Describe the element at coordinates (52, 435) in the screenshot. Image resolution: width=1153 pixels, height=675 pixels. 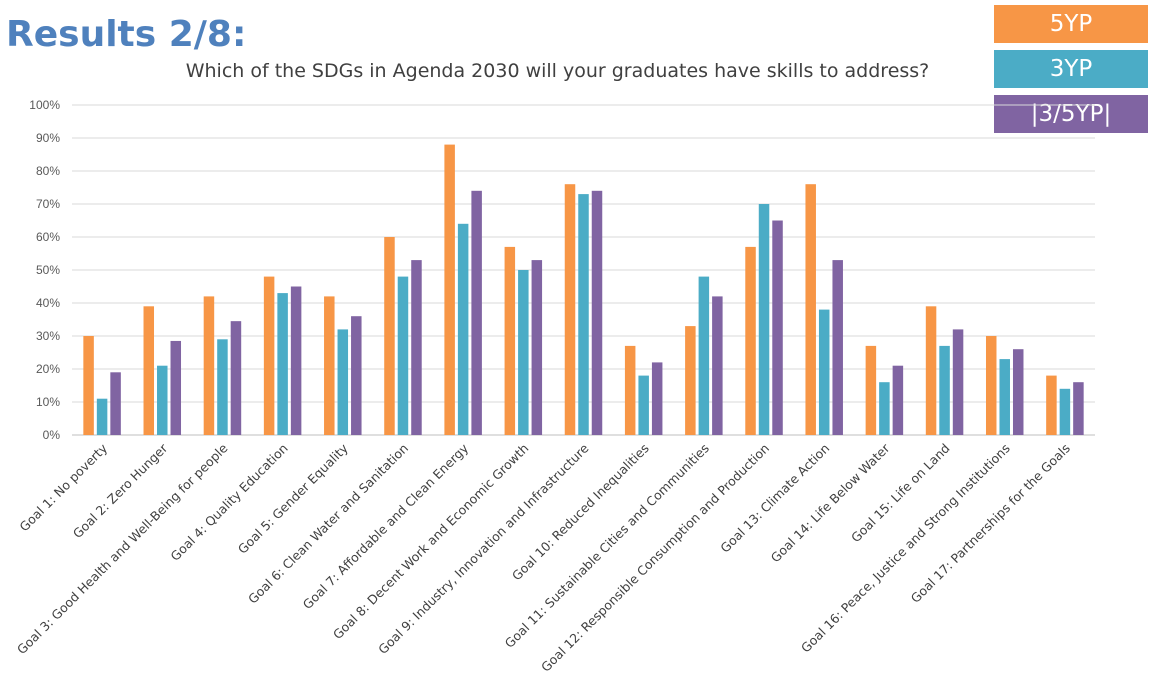
I see `y-tick-label: 0%` at that location.